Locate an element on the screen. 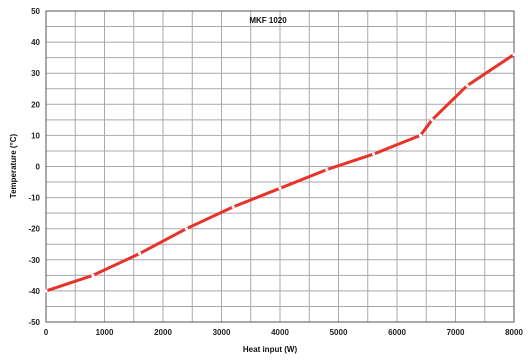  y-tick-label: 40 is located at coordinates (35, 42).